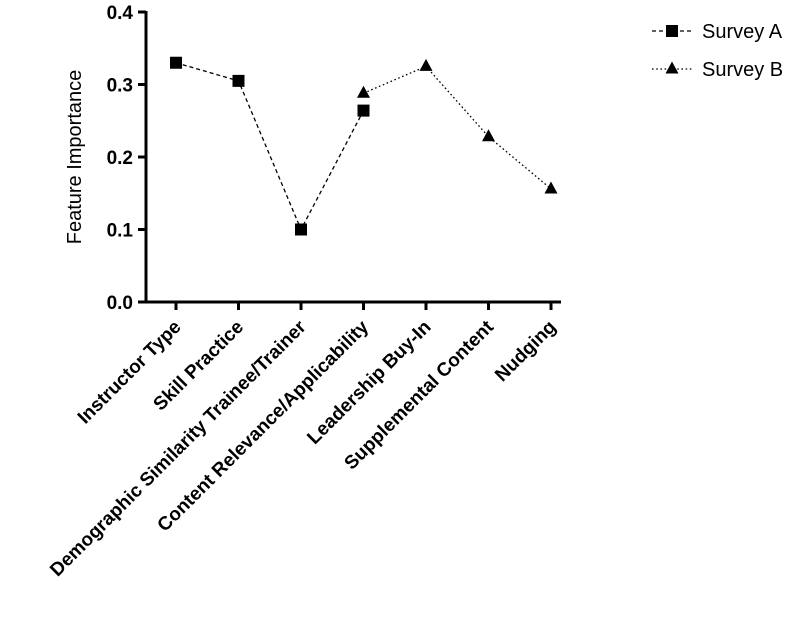 The width and height of the screenshot is (800, 634). What do you see at coordinates (120, 13) in the screenshot?
I see `y-tick-label: 0.4` at bounding box center [120, 13].